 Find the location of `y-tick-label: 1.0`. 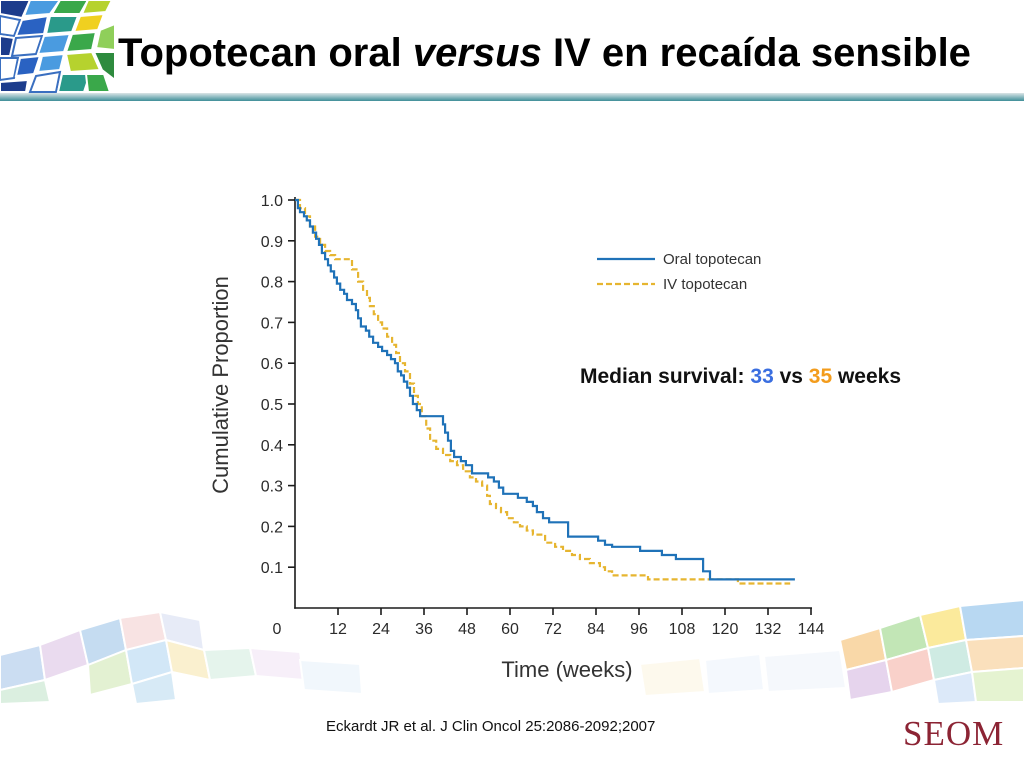

y-tick-label: 1.0 is located at coordinates (272, 201).